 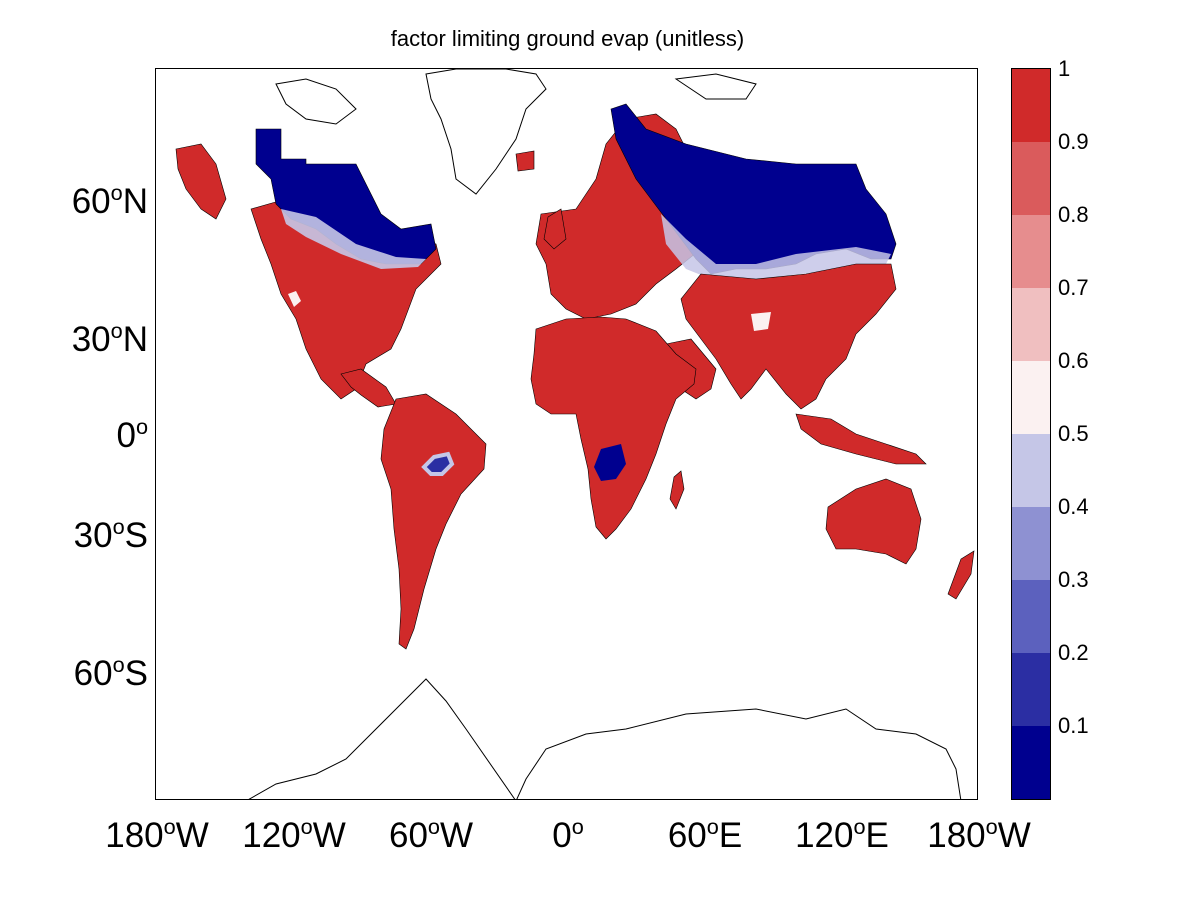 I want to click on coastline-arctic-islands, so click(x=516, y=99).